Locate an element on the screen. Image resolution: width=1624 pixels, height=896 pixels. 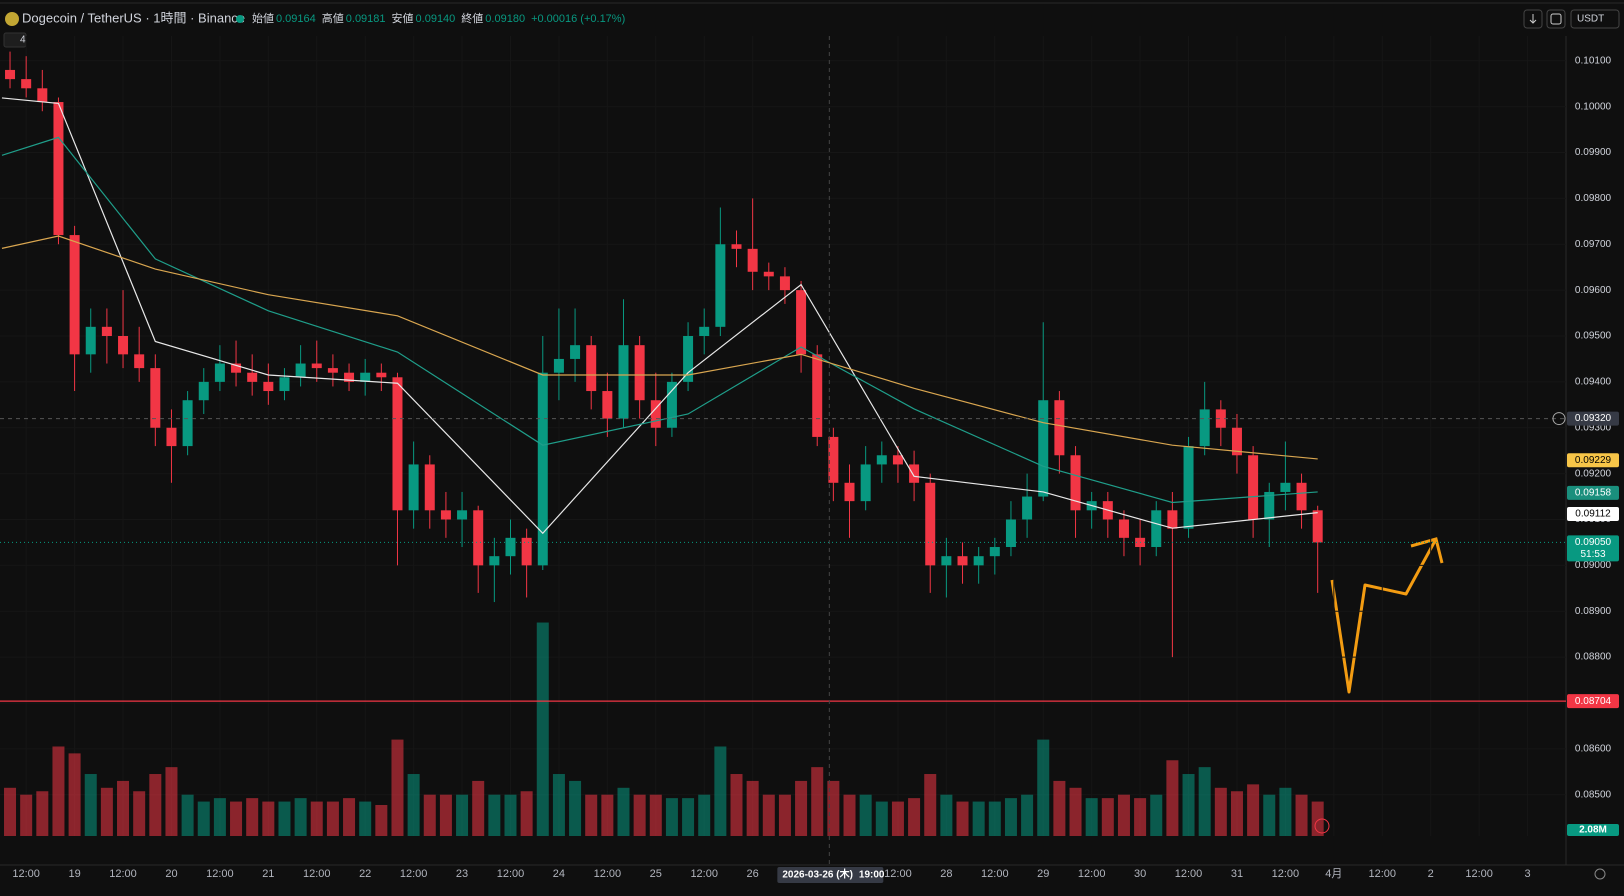
x-tick-label: 4月 is located at coordinates (1333, 874).